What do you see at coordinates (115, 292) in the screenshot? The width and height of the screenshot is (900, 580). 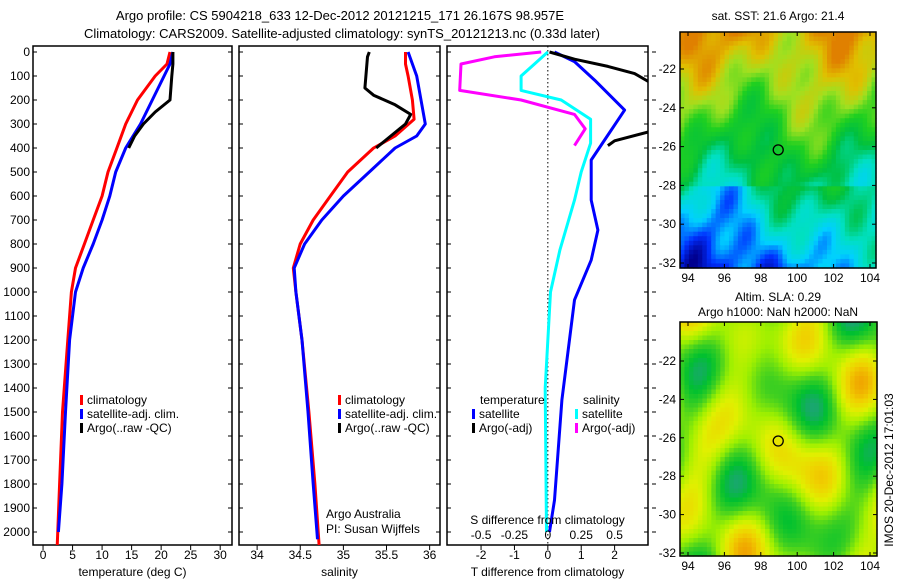 I see `series-satellite-adj-clim-` at bounding box center [115, 292].